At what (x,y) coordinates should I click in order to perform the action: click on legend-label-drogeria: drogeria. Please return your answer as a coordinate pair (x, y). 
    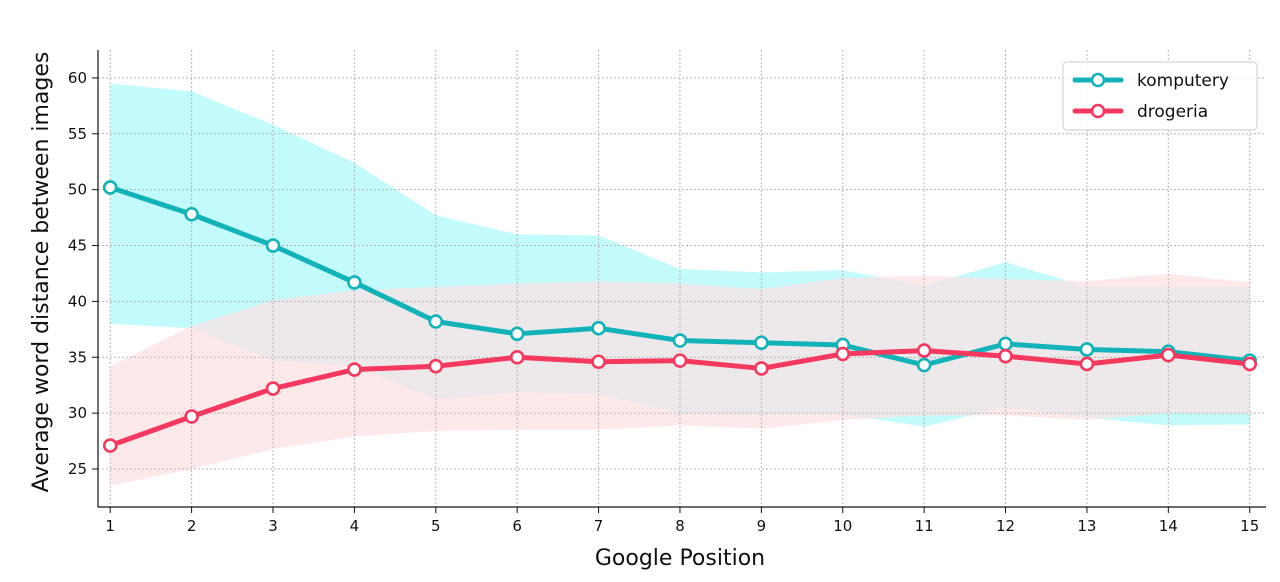
    Looking at the image, I should click on (1172, 112).